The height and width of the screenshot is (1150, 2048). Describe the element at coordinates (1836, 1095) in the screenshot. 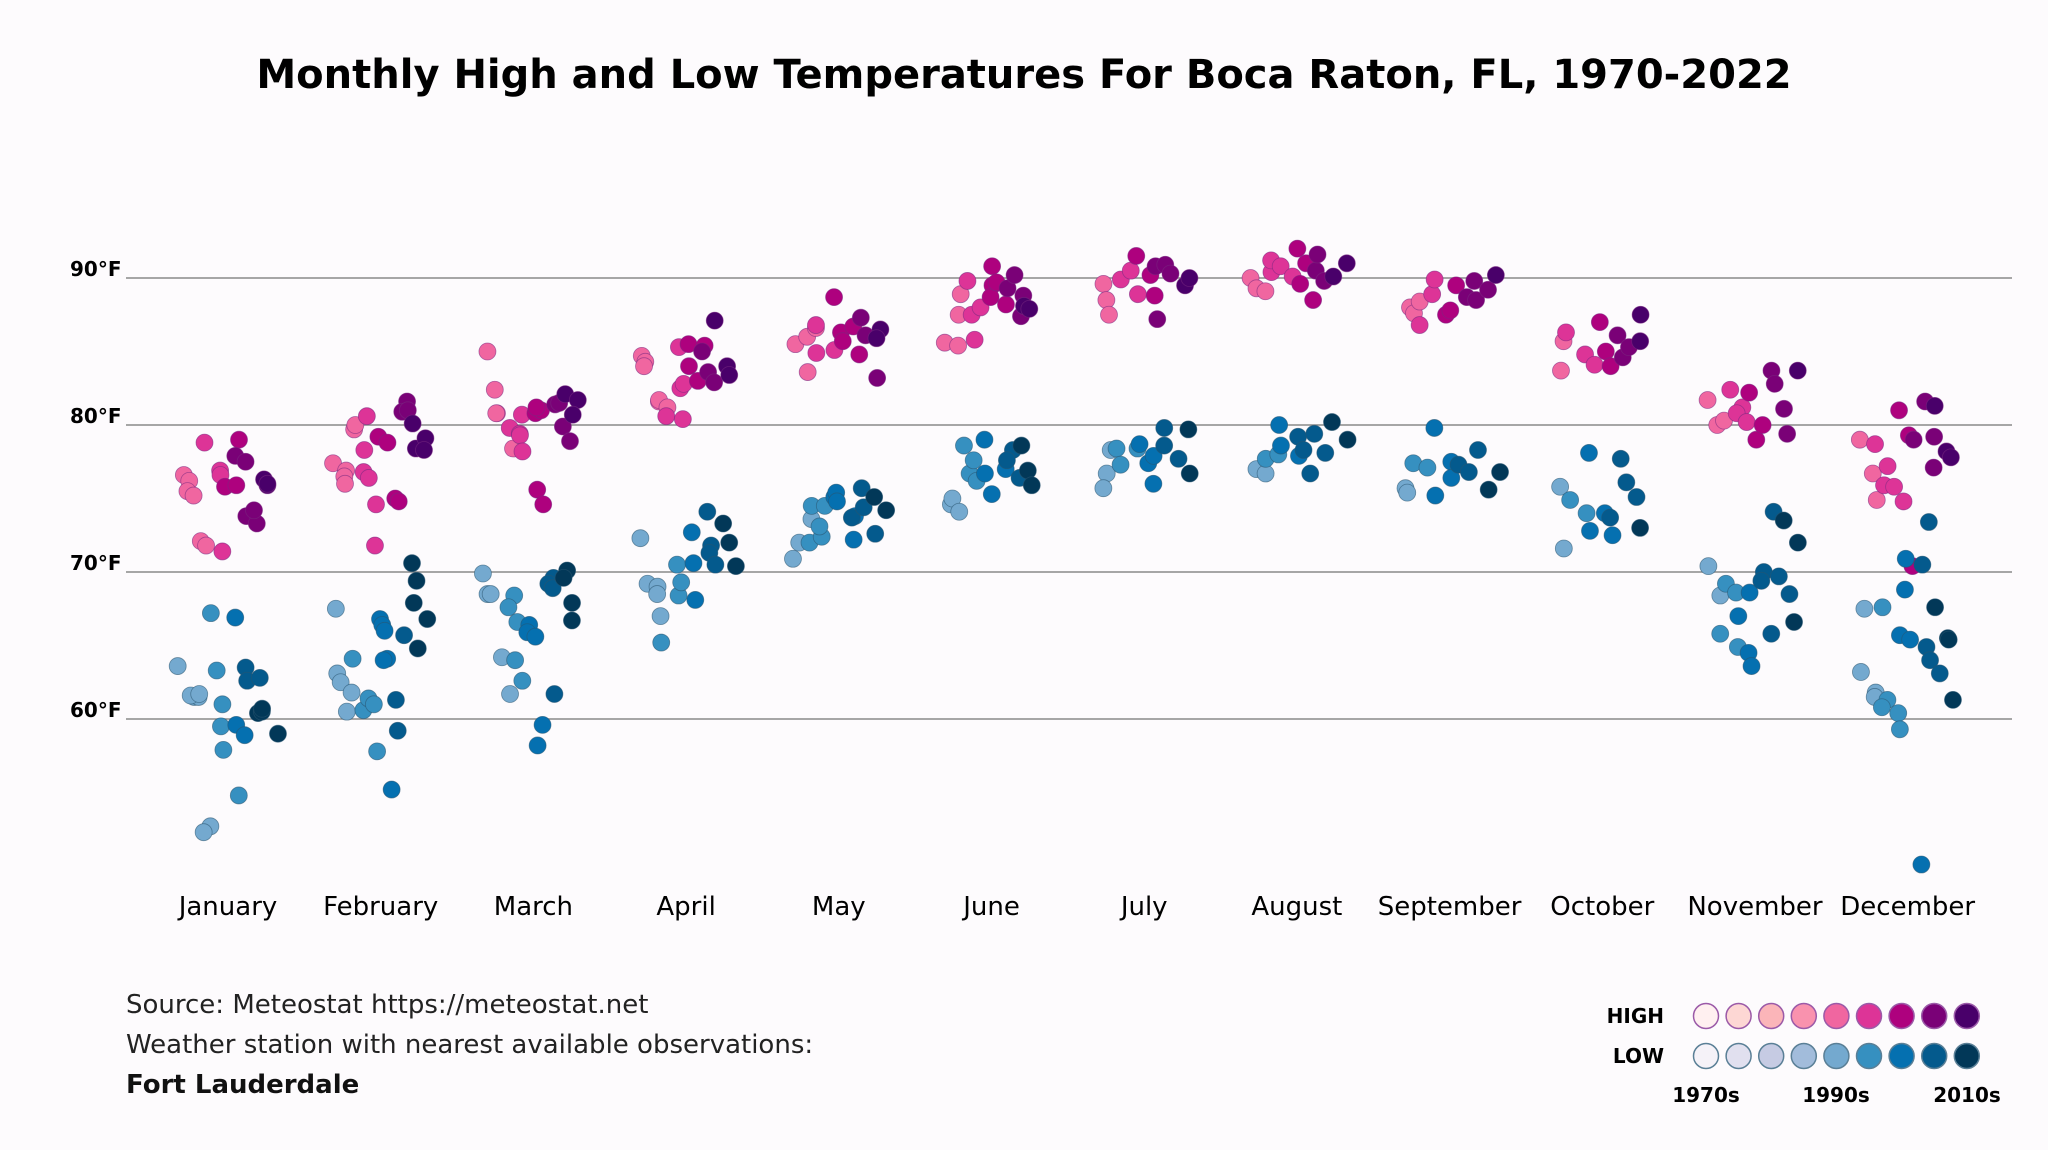

I see `legend-period-label: 1990s` at that location.